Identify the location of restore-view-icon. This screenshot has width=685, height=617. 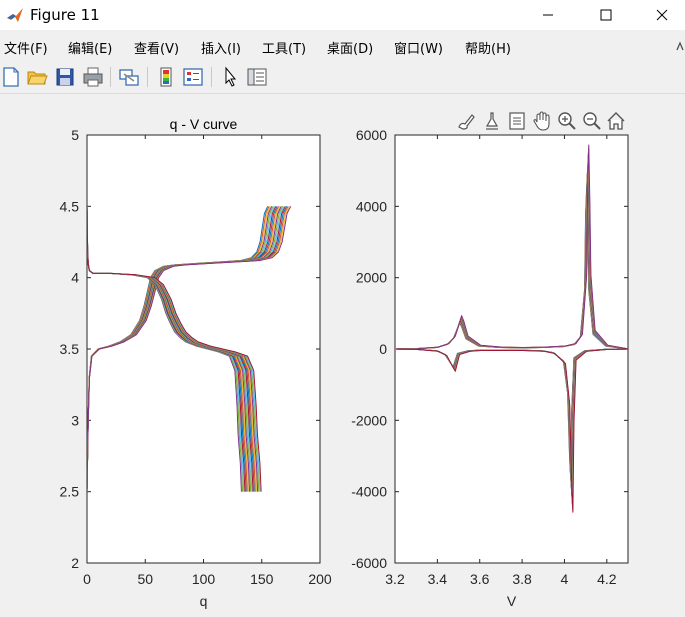
(517, 121).